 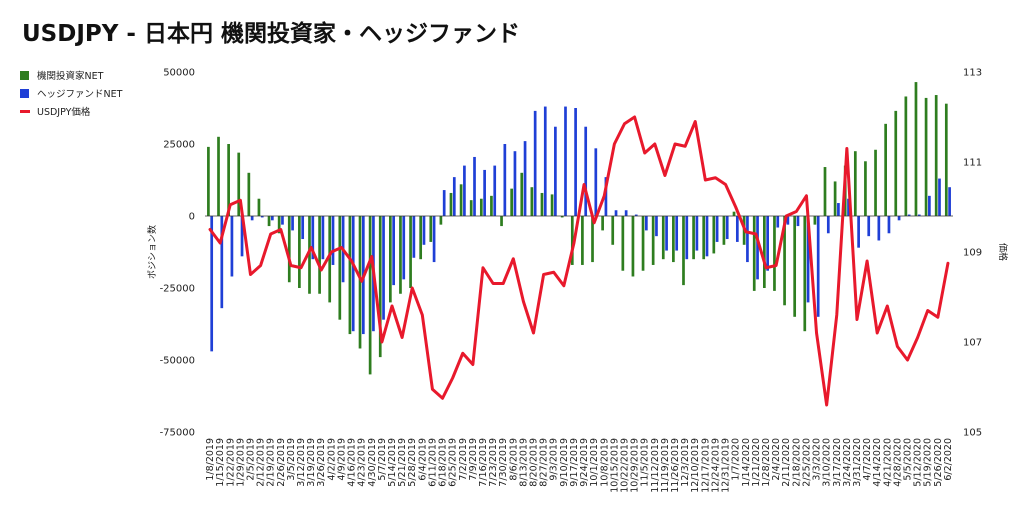 I want to click on x-tick-label: 10/22/2019, so click(x=624, y=465).